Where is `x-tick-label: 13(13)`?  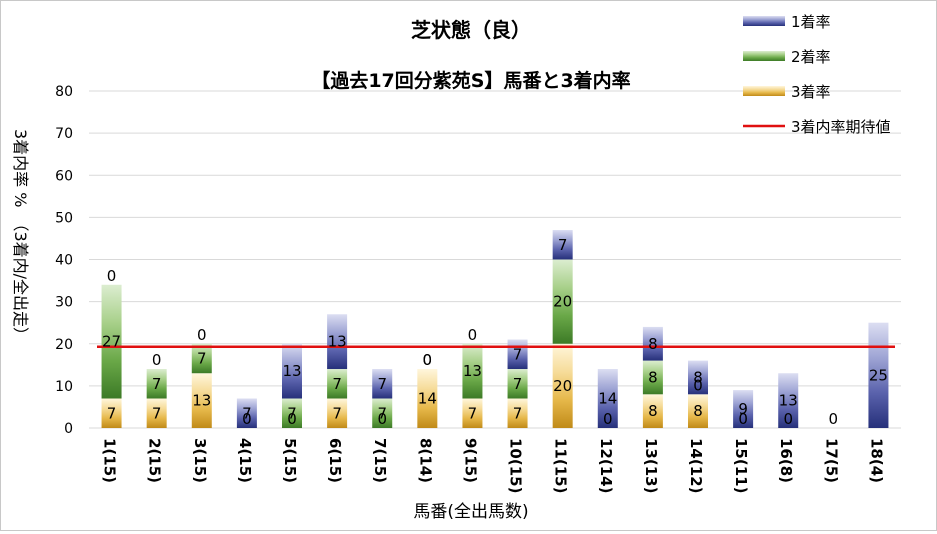 x-tick-label: 13(13) is located at coordinates (651, 465).